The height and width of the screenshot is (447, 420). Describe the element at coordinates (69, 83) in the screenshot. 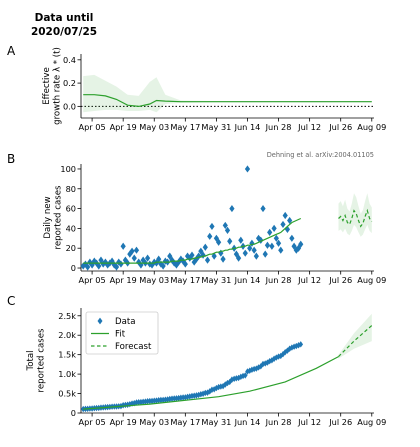

I see `y-tick-label: 0.2` at that location.